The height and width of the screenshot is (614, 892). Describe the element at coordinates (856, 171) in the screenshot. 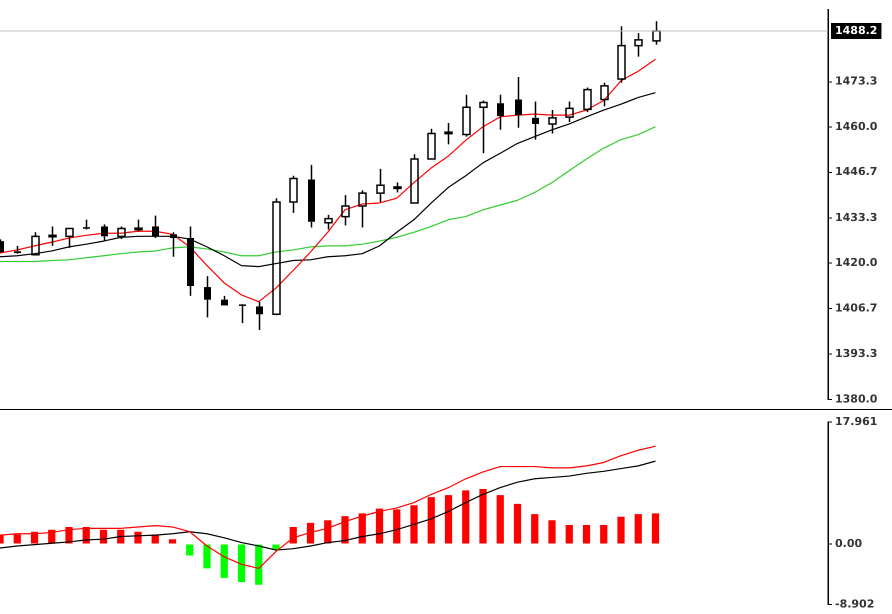

I see `y-tick-label: 1446.7` at that location.